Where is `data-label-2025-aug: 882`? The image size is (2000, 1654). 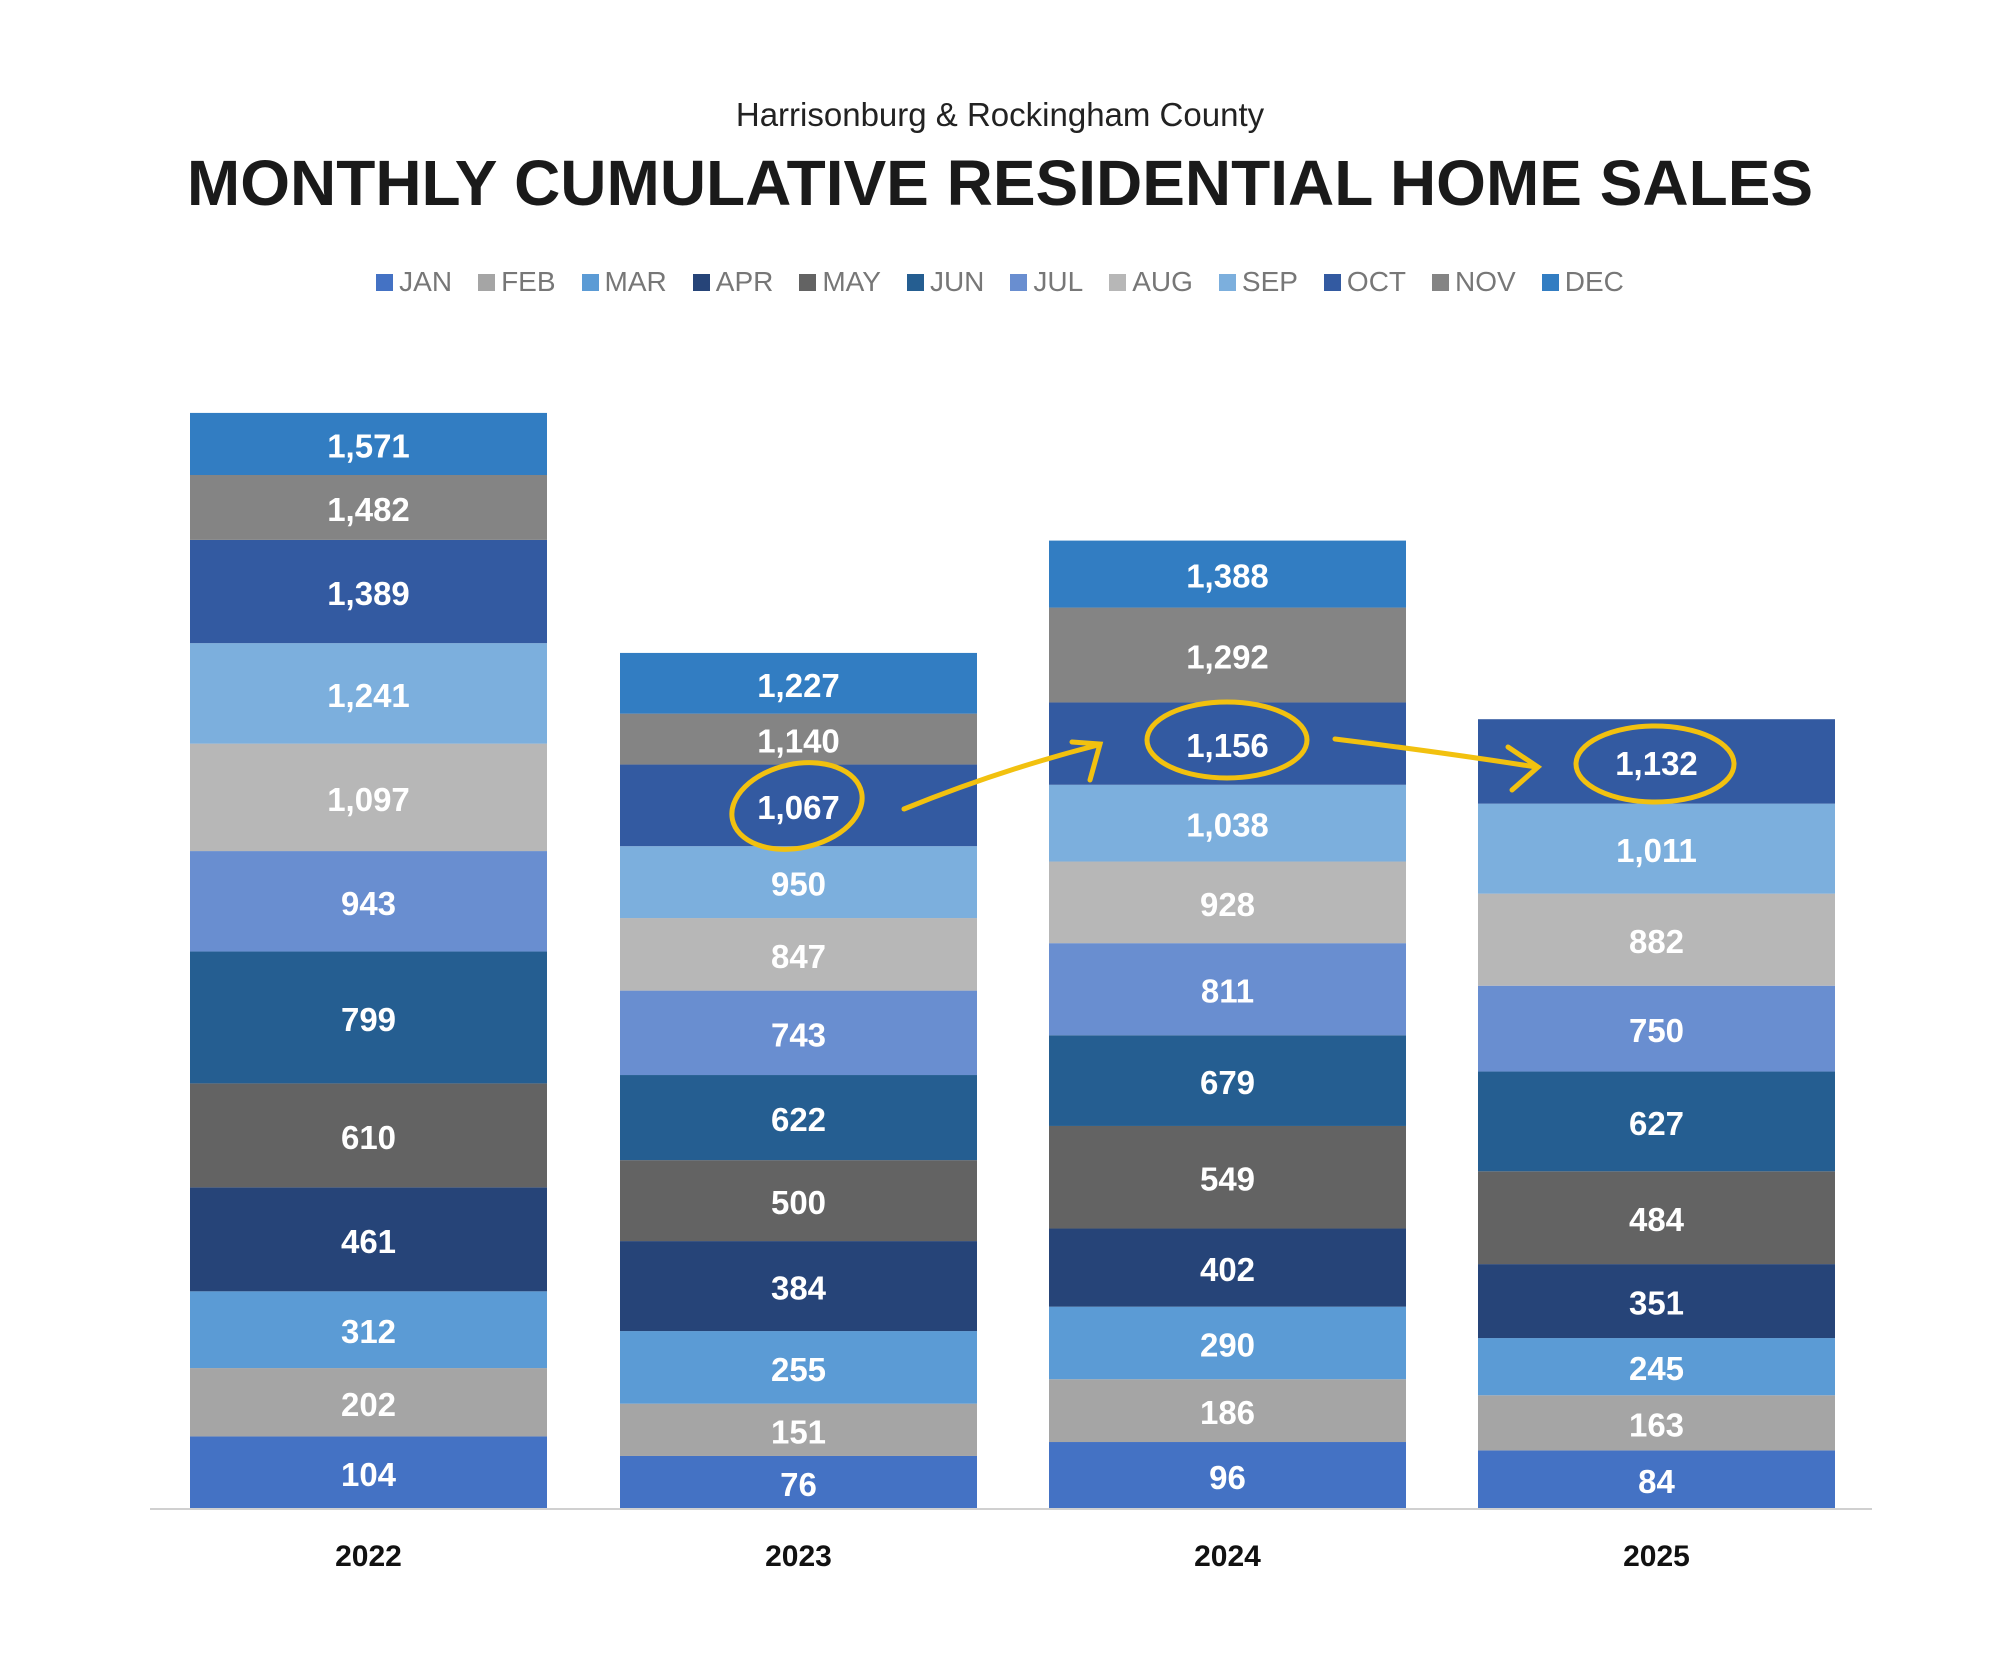
data-label-2025-aug: 882 is located at coordinates (1656, 941).